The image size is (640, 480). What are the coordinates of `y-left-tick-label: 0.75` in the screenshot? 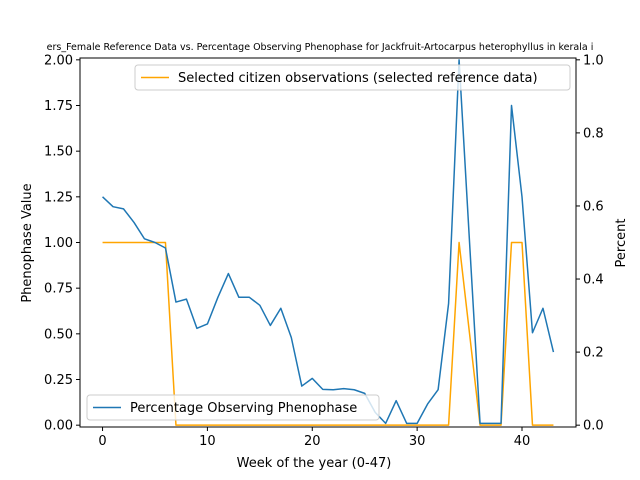 It's located at (58, 289).